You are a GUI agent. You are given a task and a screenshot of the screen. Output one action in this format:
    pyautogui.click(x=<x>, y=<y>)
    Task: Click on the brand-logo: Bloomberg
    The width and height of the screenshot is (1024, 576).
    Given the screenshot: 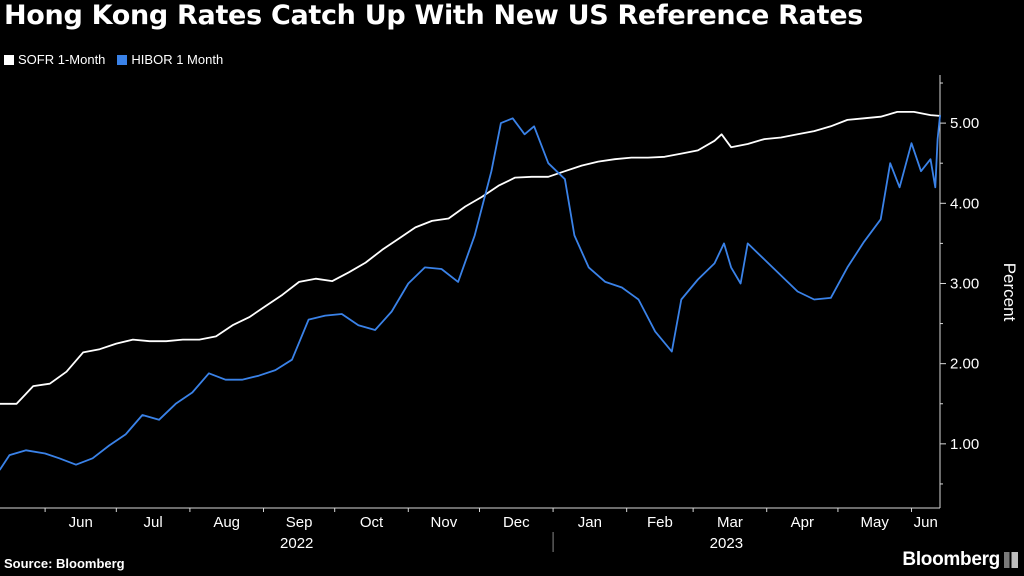 What is the action you would take?
    pyautogui.click(x=960, y=560)
    